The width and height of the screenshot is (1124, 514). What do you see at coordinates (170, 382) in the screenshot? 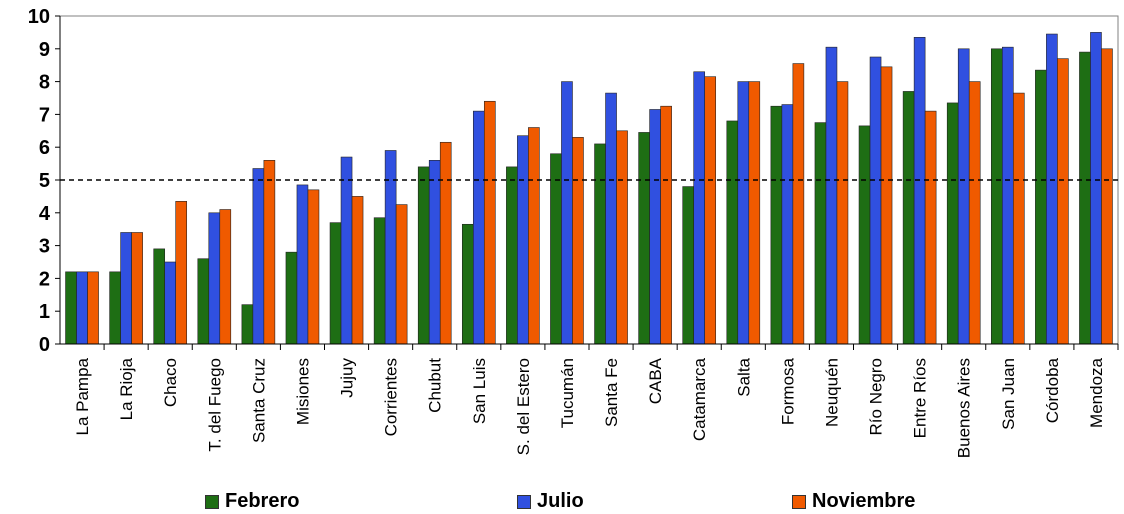
I see `x-tick-label: Chaco` at bounding box center [170, 382].